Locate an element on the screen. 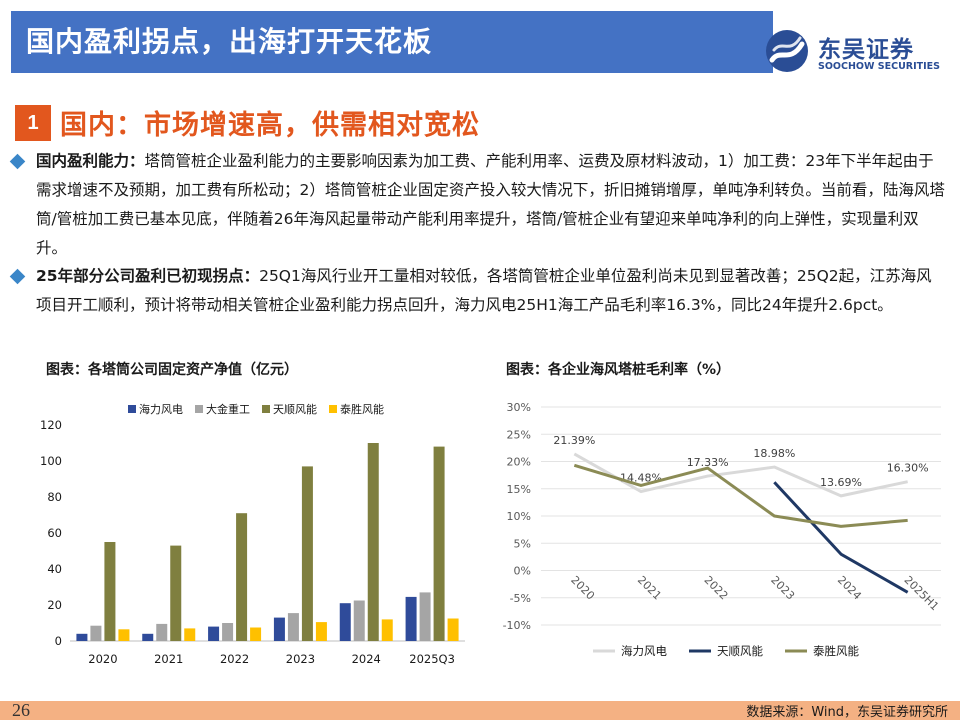 This screenshot has height=720, width=960. company-logo: 东吴证券 SOOCHOW SECURITIES is located at coordinates (857, 53).